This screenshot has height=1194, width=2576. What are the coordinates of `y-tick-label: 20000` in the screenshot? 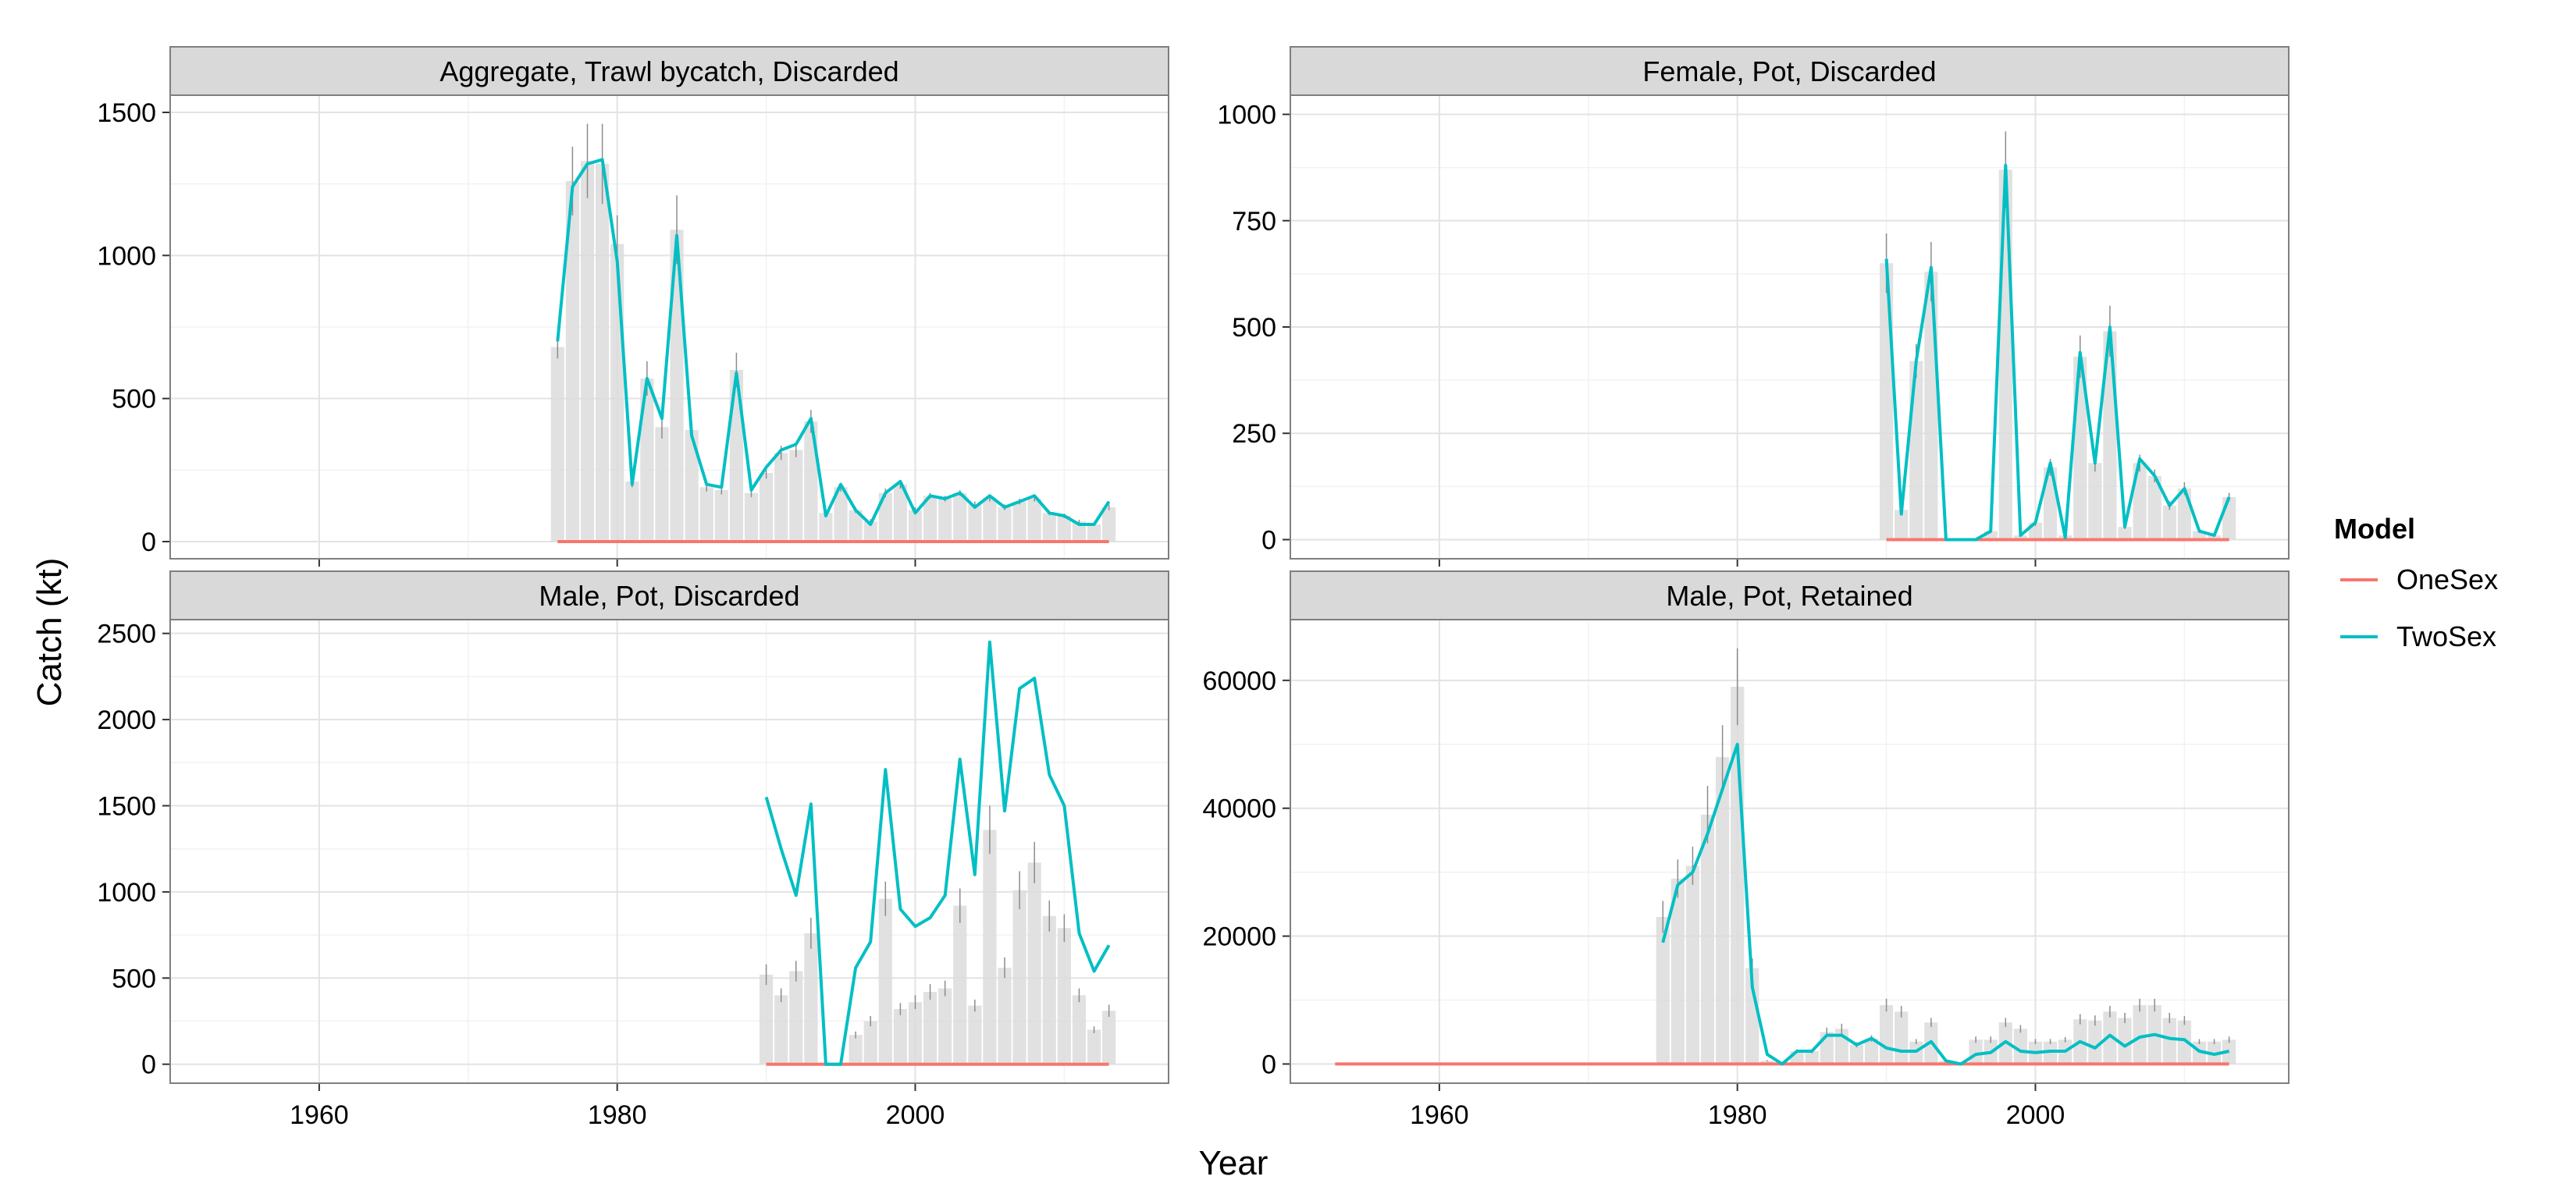 It's located at (1239, 937).